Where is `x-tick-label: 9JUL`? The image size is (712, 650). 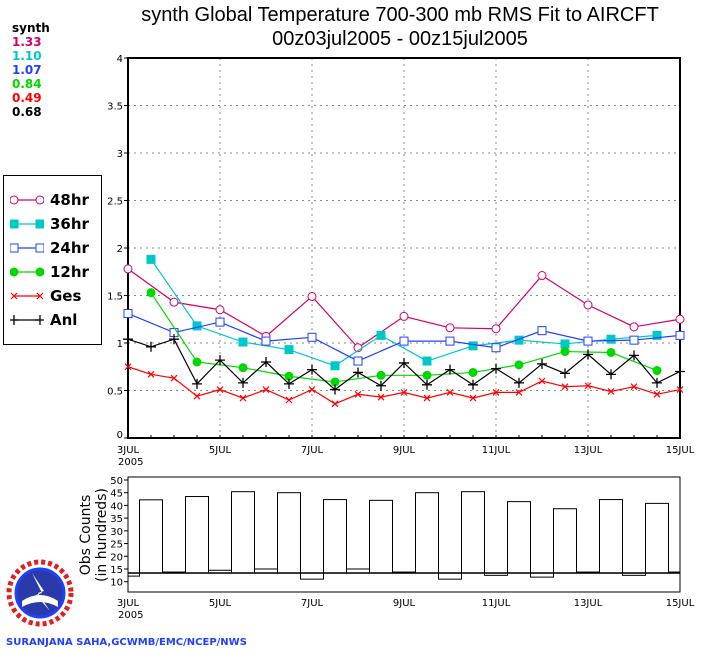 x-tick-label: 9JUL is located at coordinates (404, 450).